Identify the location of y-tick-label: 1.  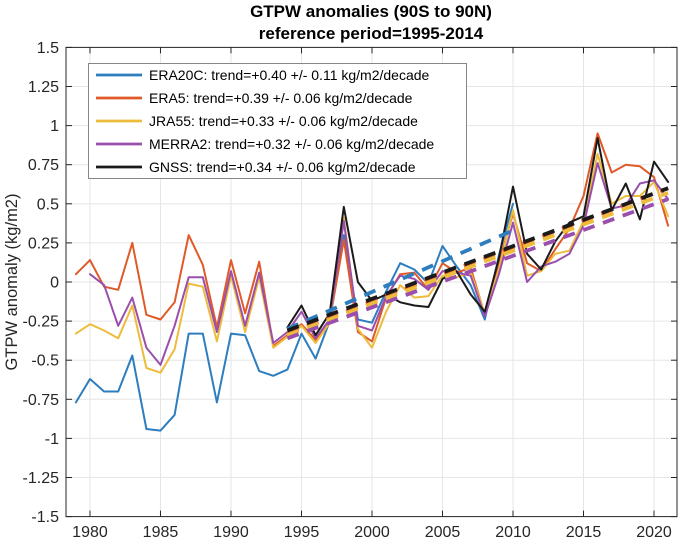
(54, 126).